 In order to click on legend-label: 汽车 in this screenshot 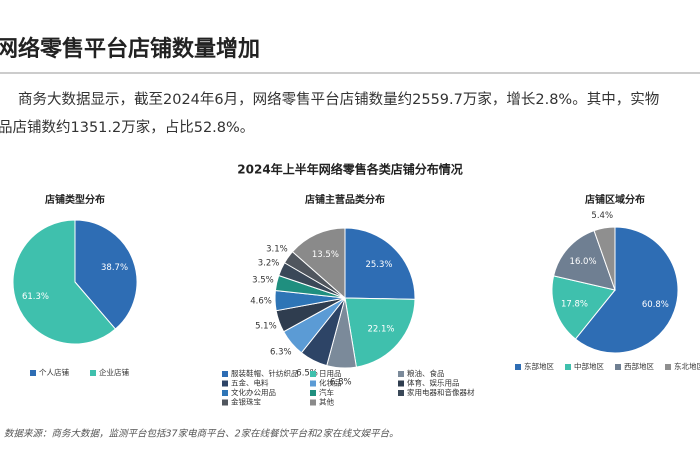, I will do `click(326, 392)`.